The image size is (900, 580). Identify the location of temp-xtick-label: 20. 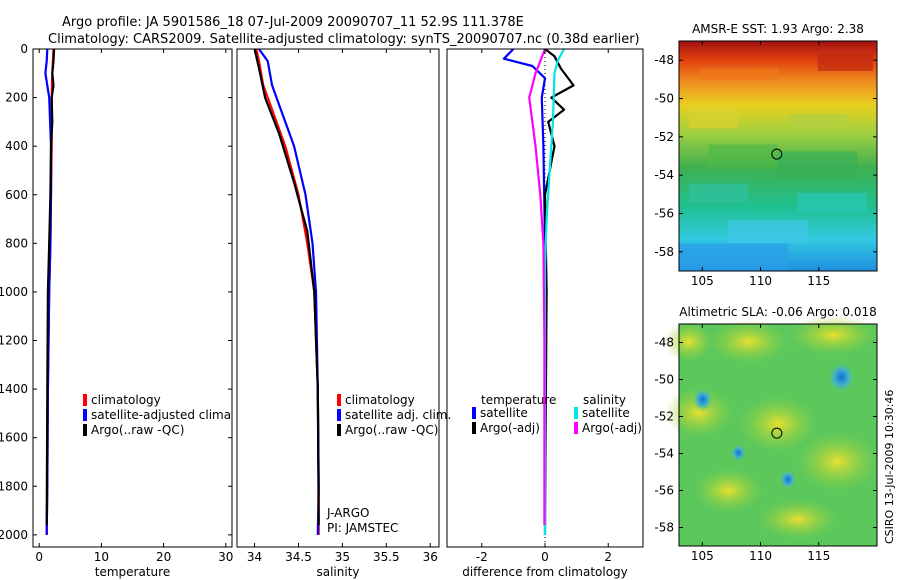
(163, 557).